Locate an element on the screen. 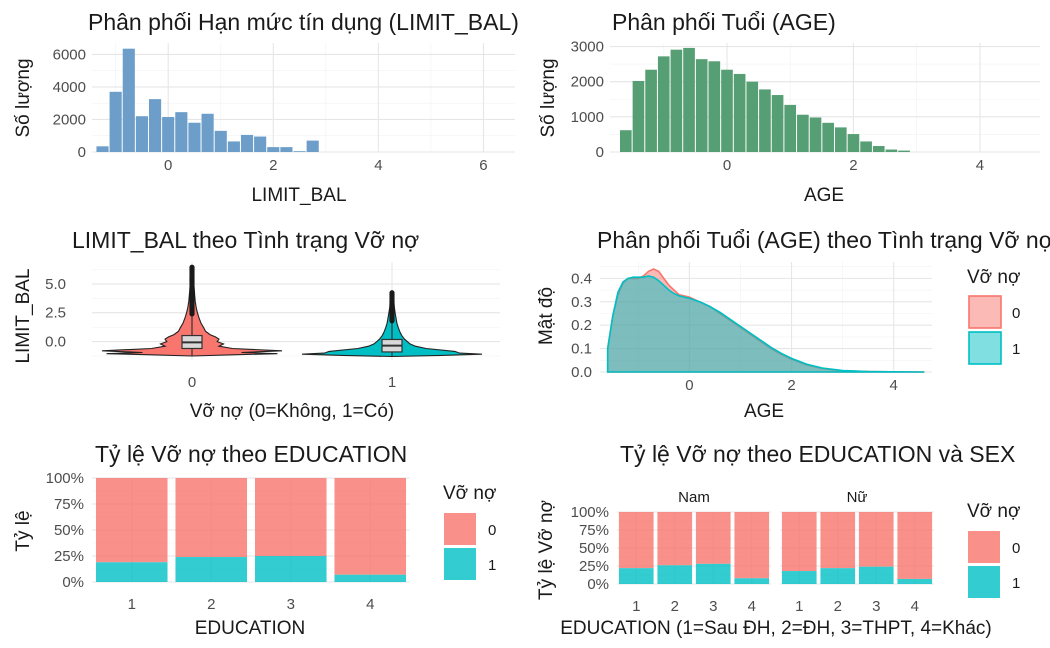 Image resolution: width=1050 pixels, height=648 pixels. edu-sex-default-legend-title: Vỡ nợ is located at coordinates (993, 511).